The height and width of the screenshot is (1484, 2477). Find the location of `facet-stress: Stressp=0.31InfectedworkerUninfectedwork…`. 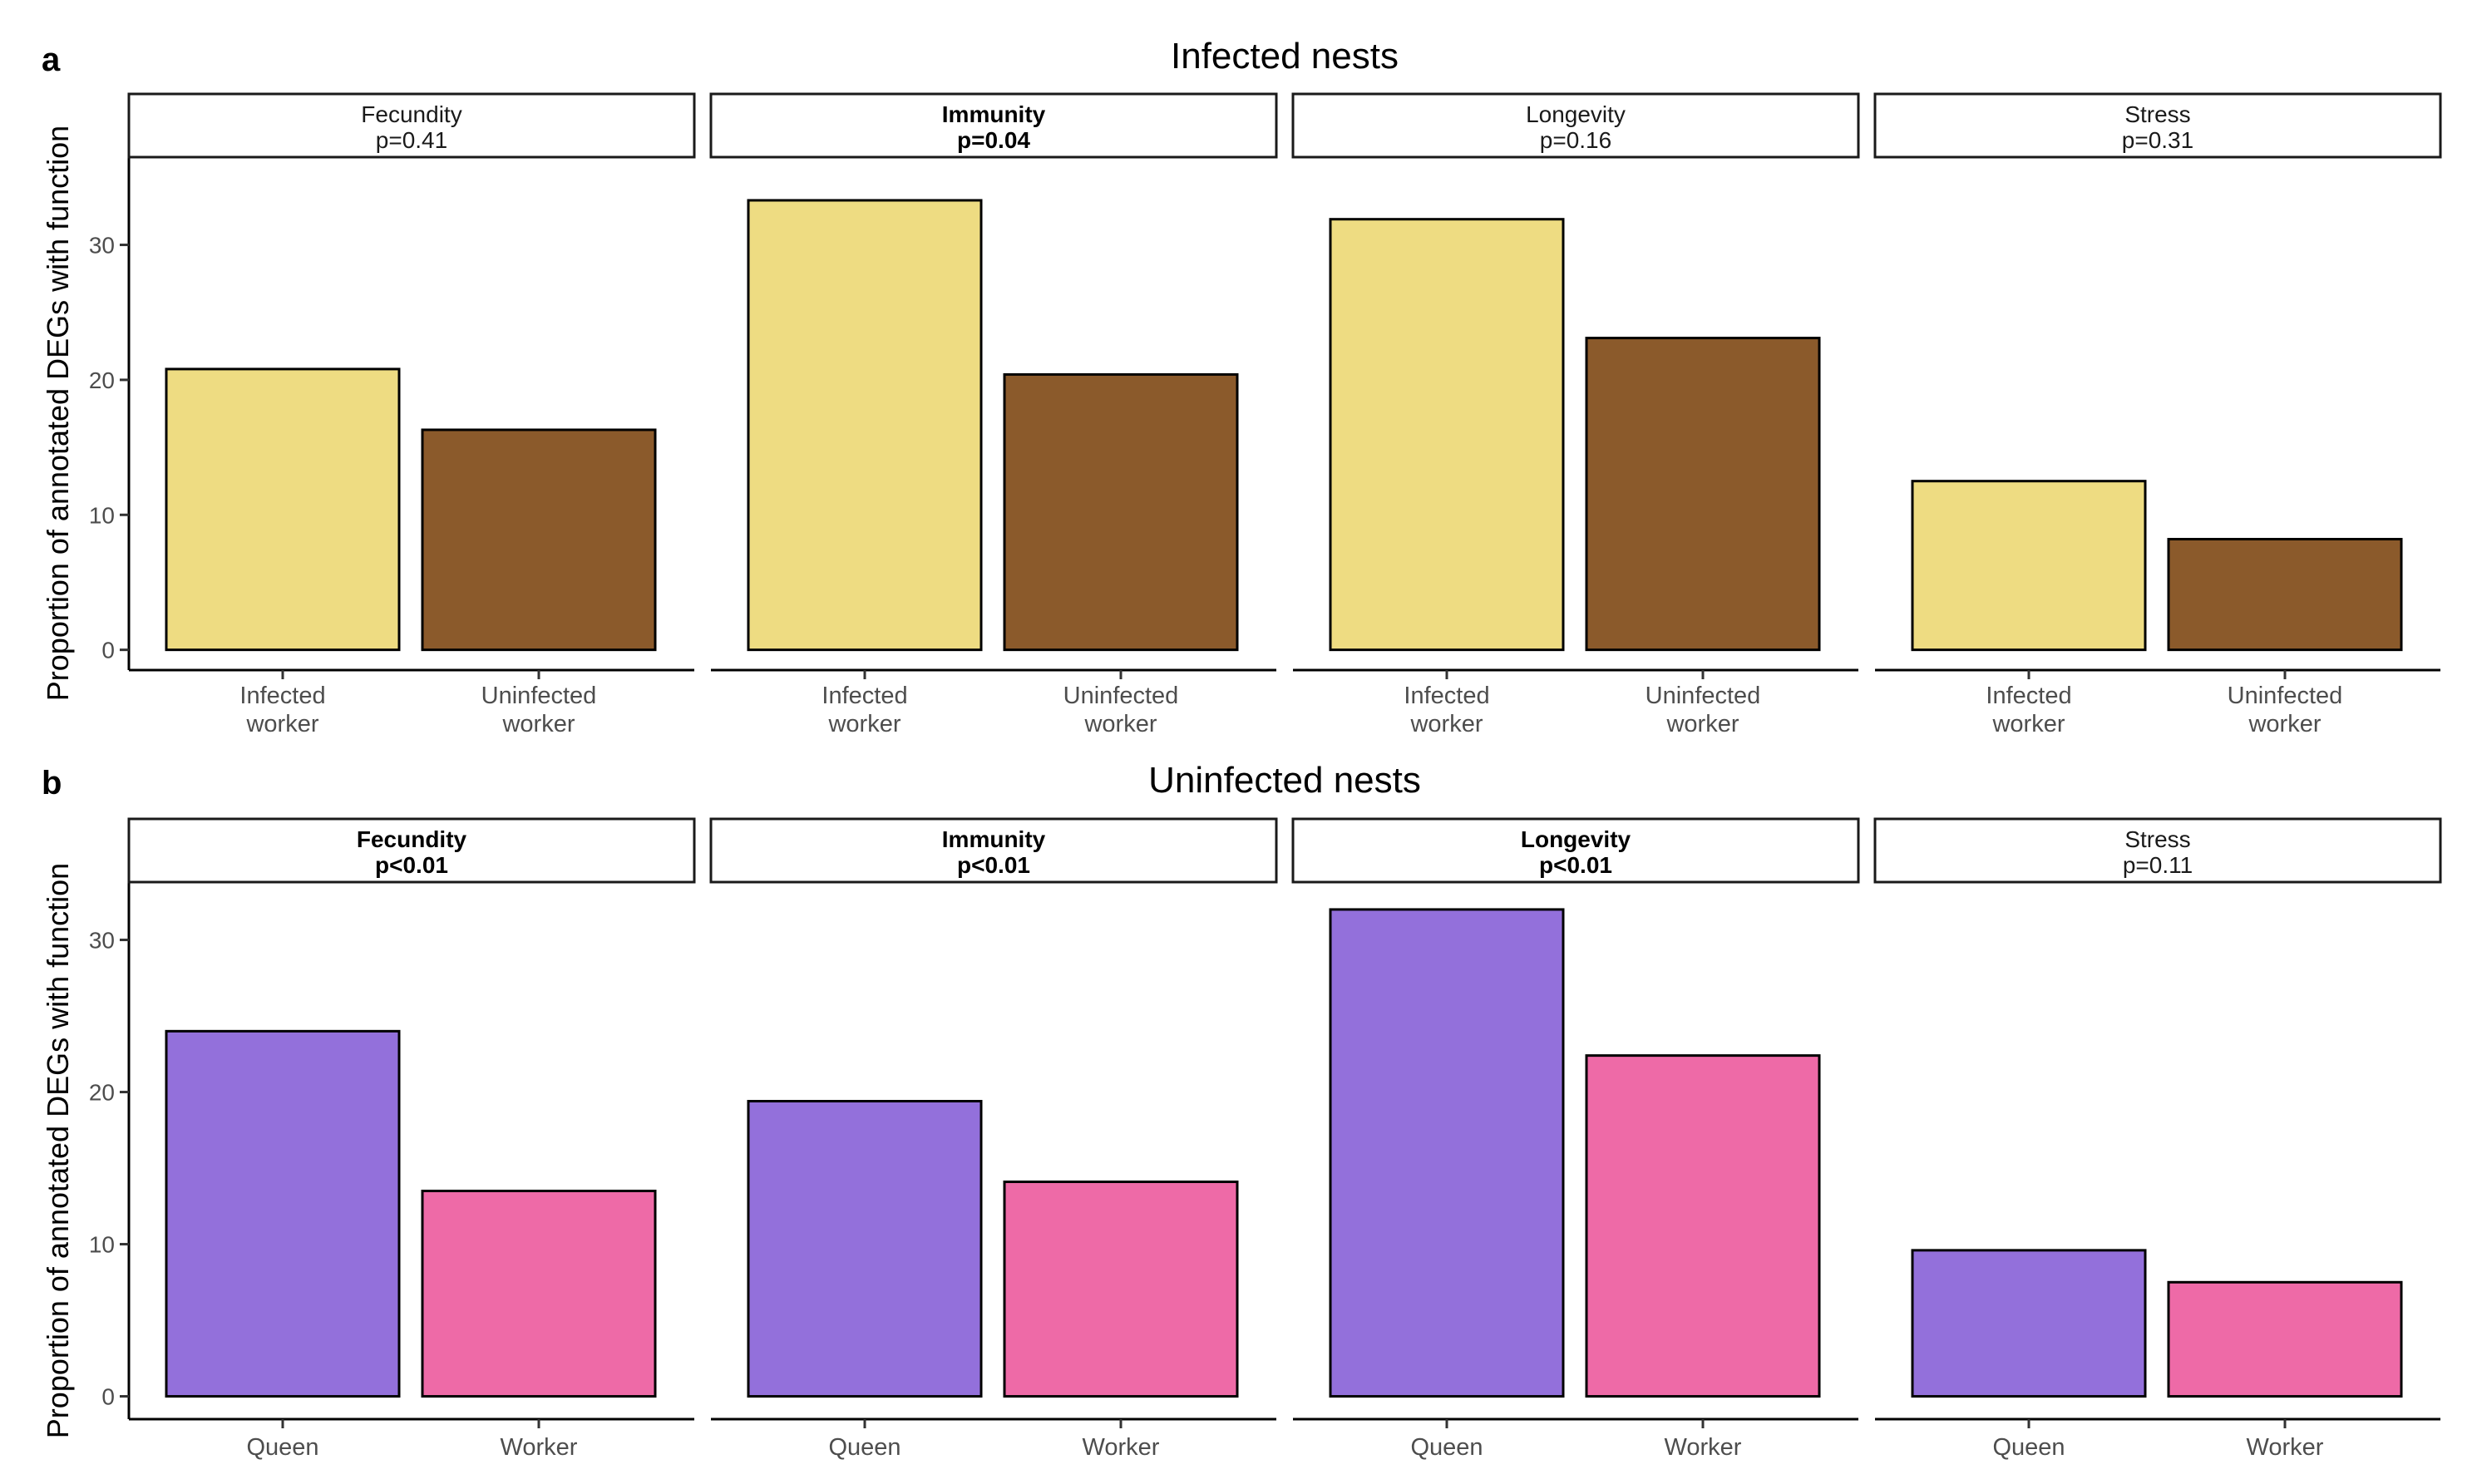

facet-stress: Stressp=0.31InfectedworkerUninfectedwork… is located at coordinates (2157, 414).